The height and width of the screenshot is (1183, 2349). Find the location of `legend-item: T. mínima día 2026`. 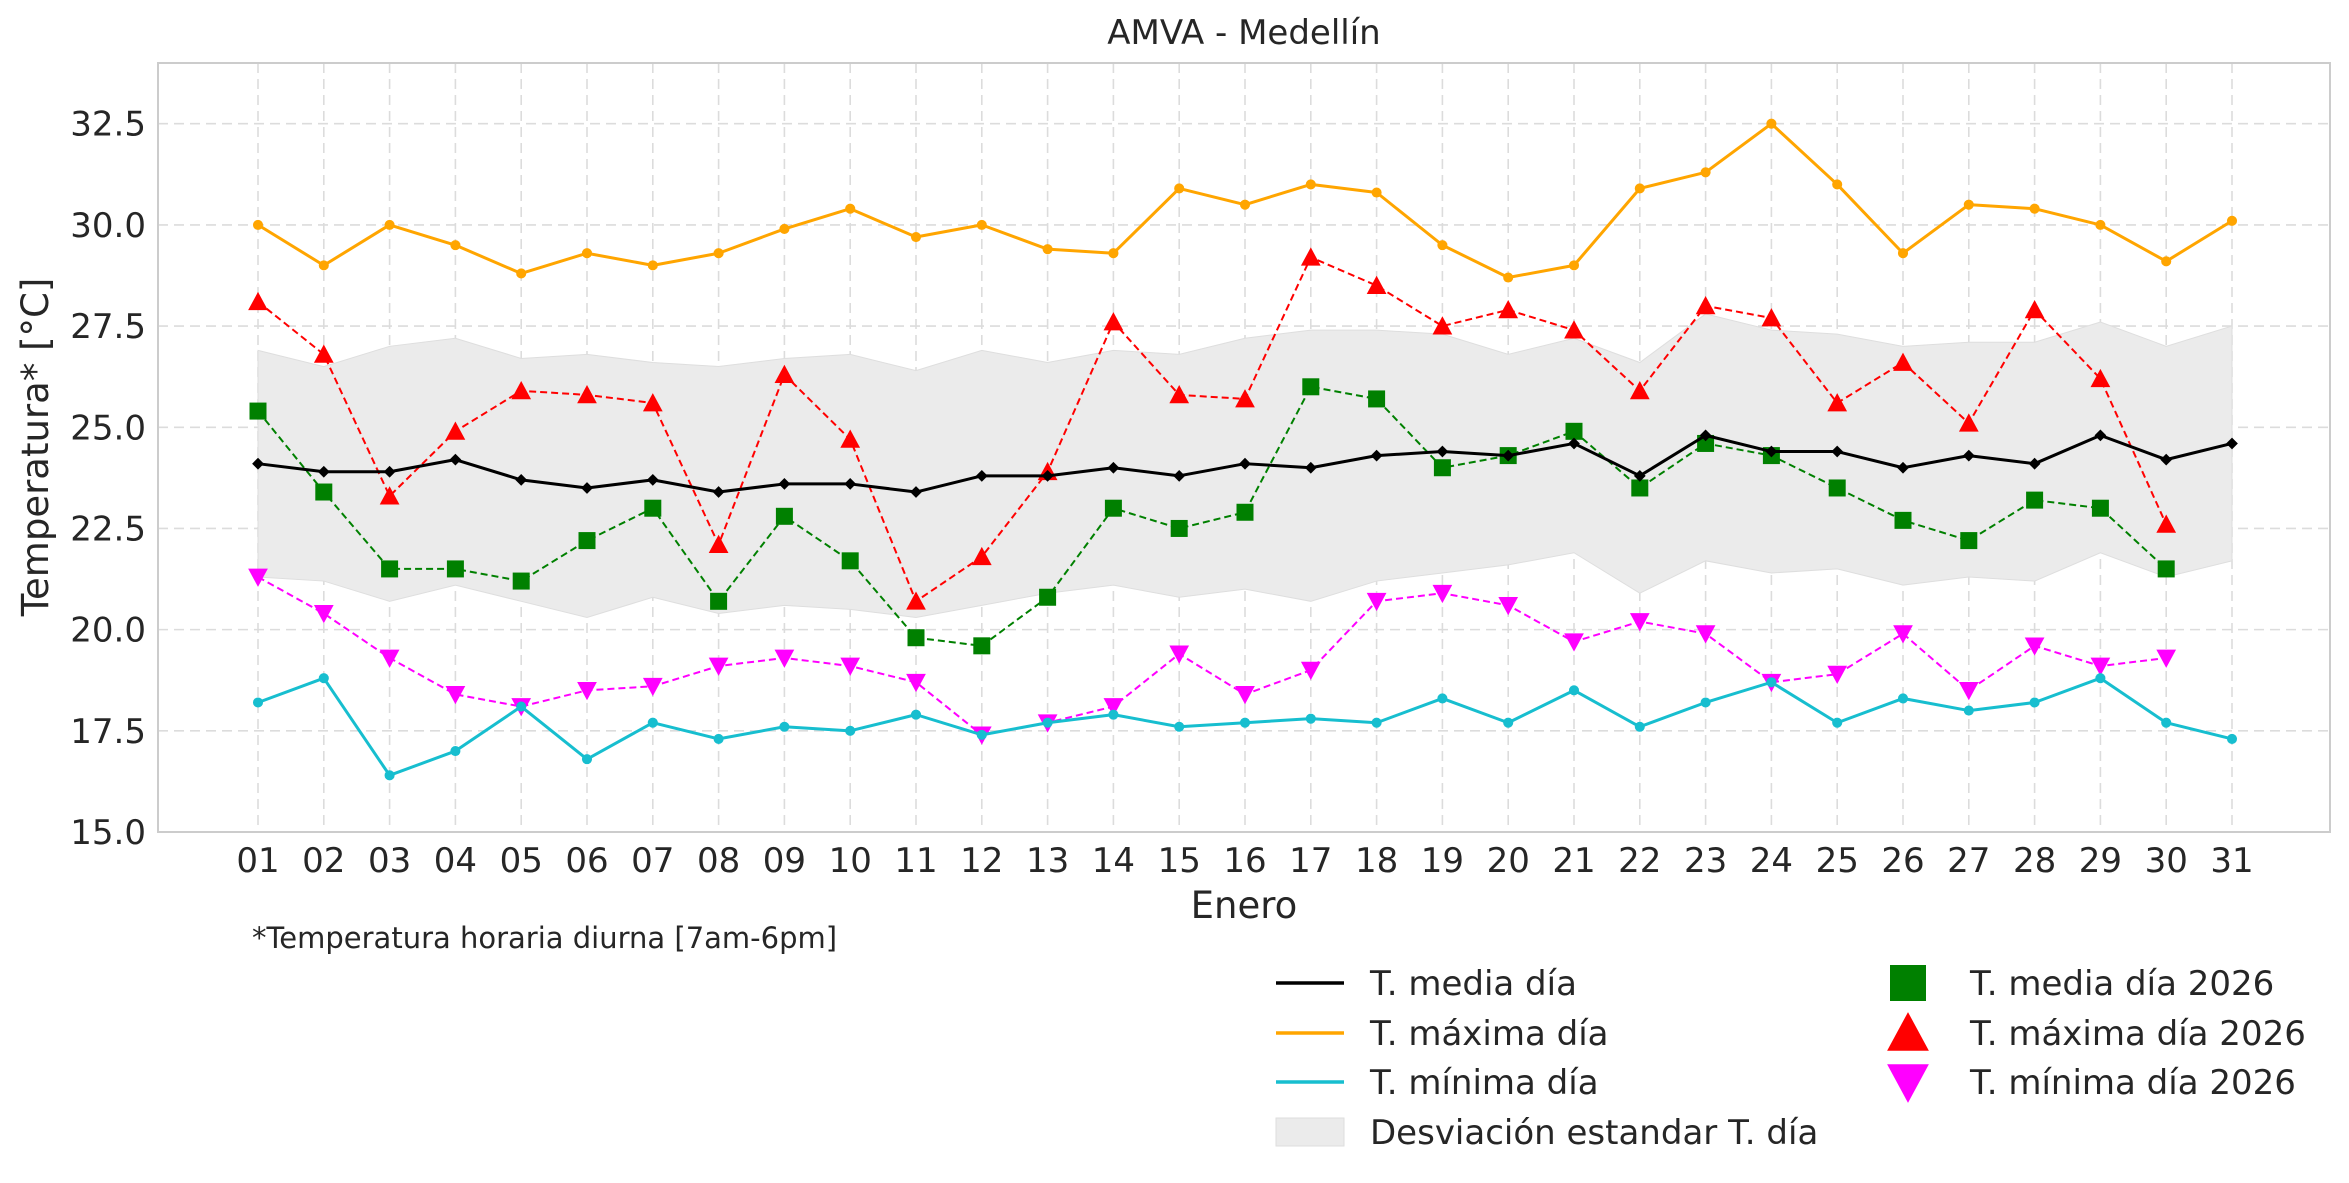

legend-item: T. mínima día 2026 is located at coordinates (2091, 1083).